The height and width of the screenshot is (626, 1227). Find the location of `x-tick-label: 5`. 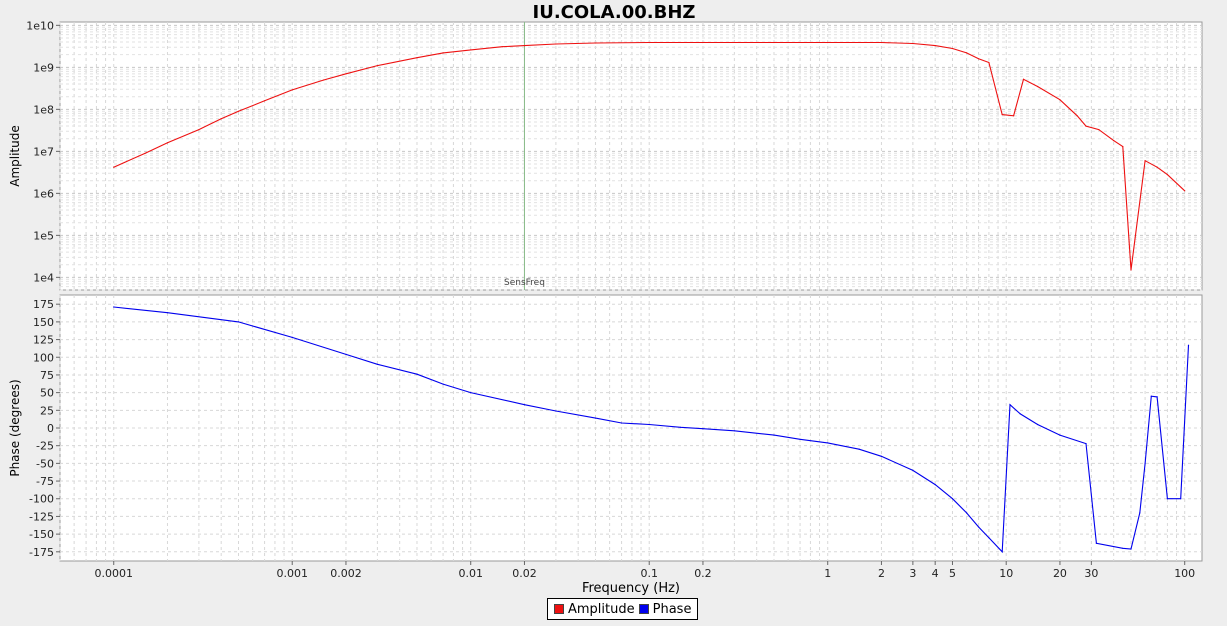

x-tick-label: 5 is located at coordinates (952, 573).